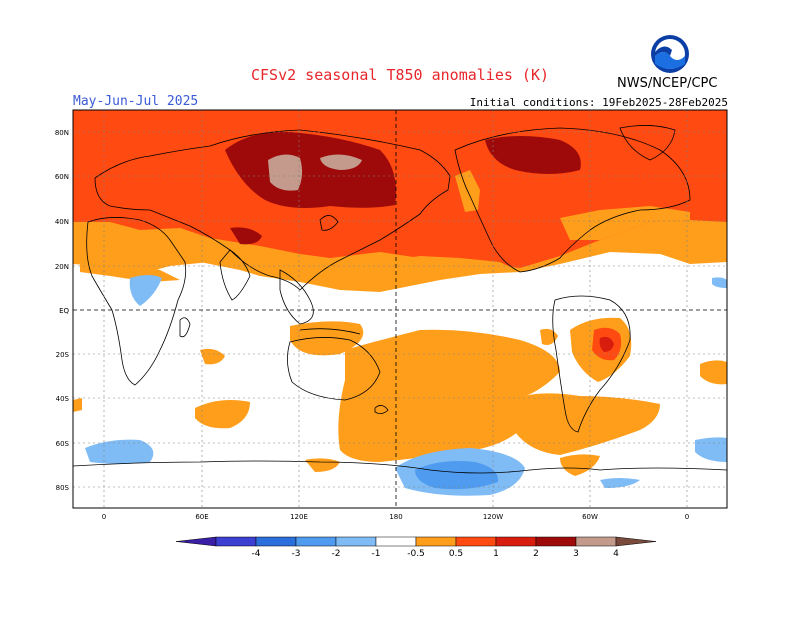 The image size is (800, 618). Describe the element at coordinates (590, 517) in the screenshot. I see `lon-label: 60W` at that location.